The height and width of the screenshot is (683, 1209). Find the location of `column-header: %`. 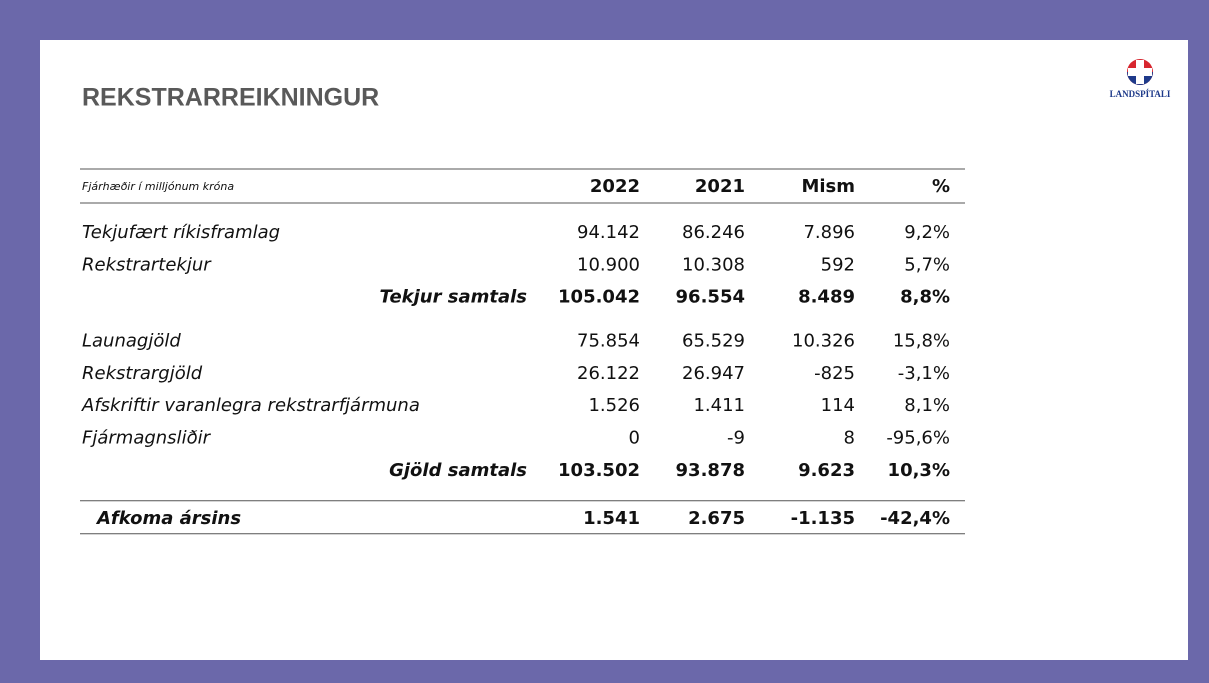

column-header: % is located at coordinates (941, 186).